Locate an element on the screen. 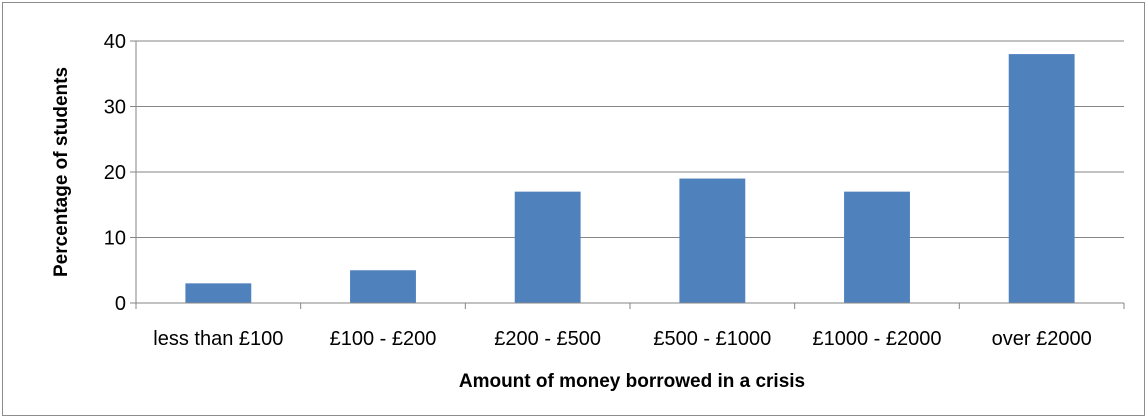 The width and height of the screenshot is (1148, 419). x-axis-title: Amount of money borrowed in a crisis is located at coordinates (632, 381).